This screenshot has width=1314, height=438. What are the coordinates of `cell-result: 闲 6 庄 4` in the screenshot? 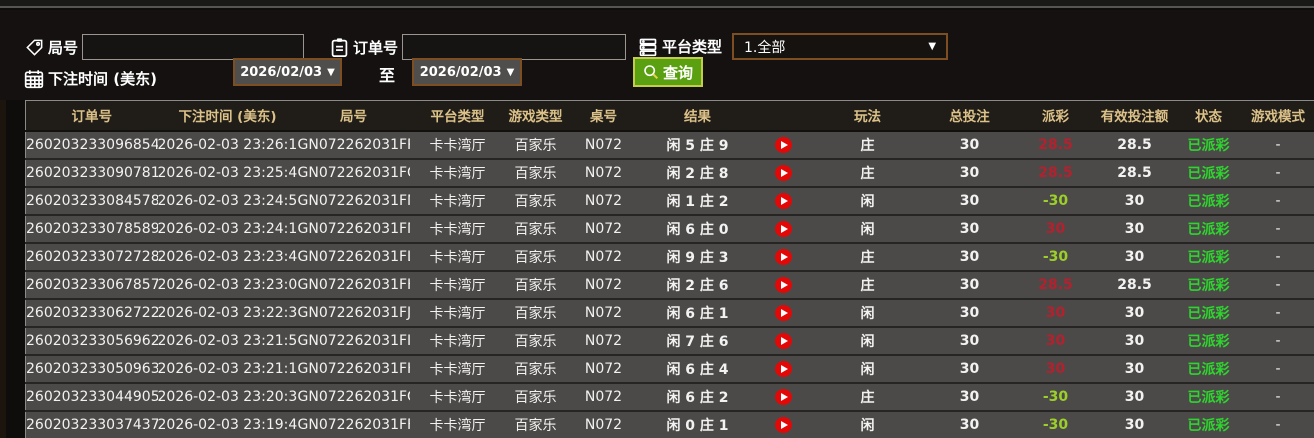 It's located at (697, 369).